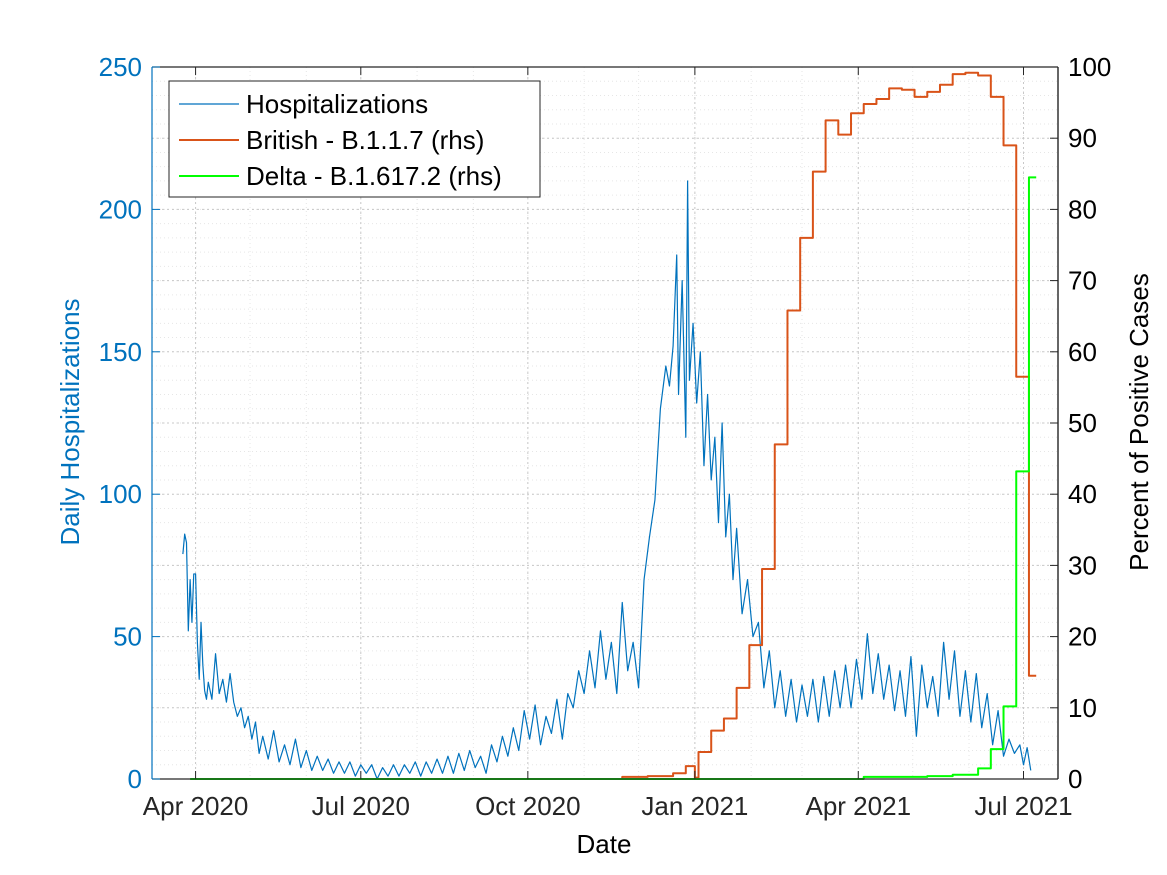 The width and height of the screenshot is (1167, 875). What do you see at coordinates (694, 806) in the screenshot?
I see `x-tick-label: Jan 2021` at bounding box center [694, 806].